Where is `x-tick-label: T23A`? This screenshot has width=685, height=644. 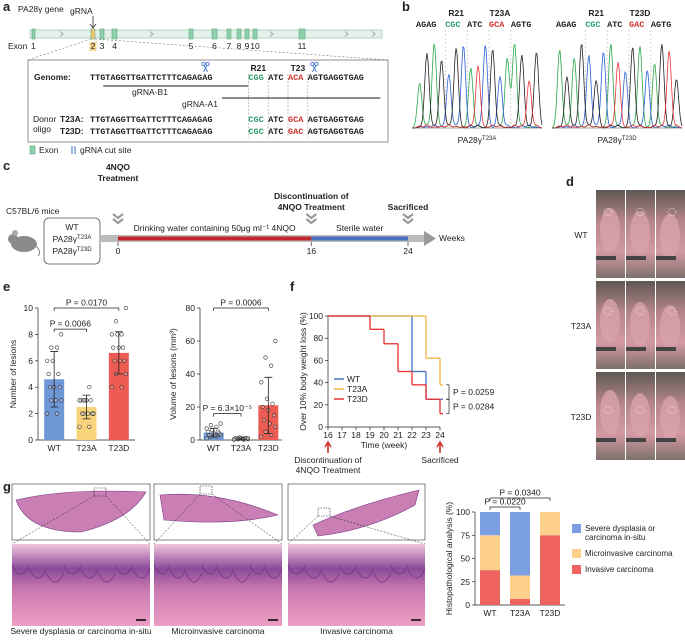
x-tick-label: T23A is located at coordinates (241, 448).